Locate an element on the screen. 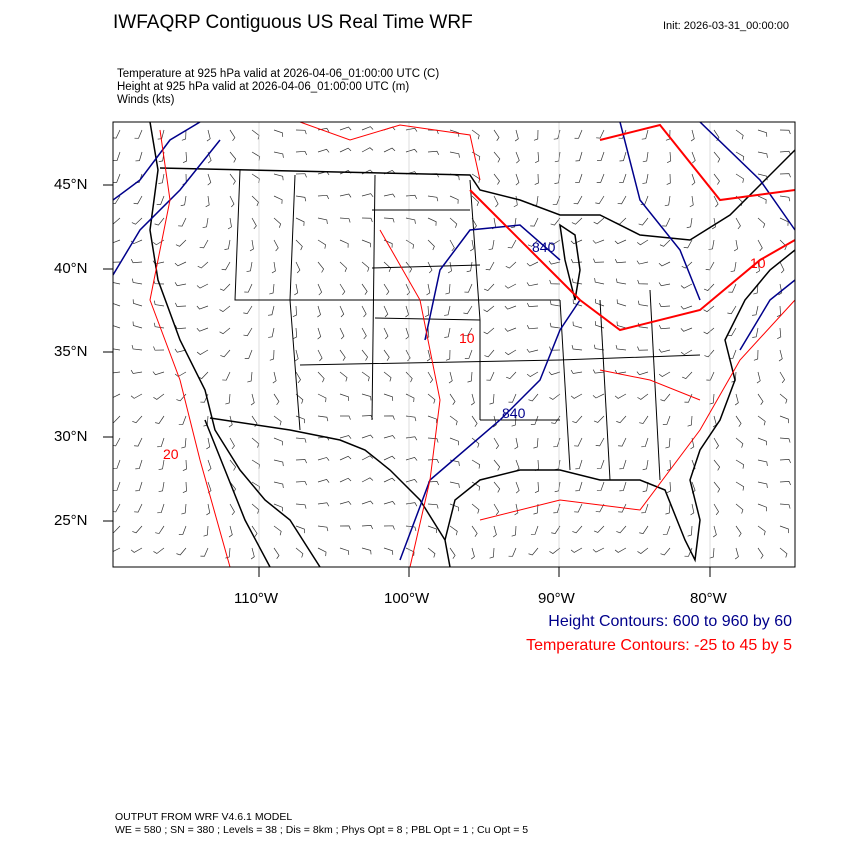 Image resolution: width=850 pixels, height=850 pixels. lon-label: 110°W is located at coordinates (256, 598).